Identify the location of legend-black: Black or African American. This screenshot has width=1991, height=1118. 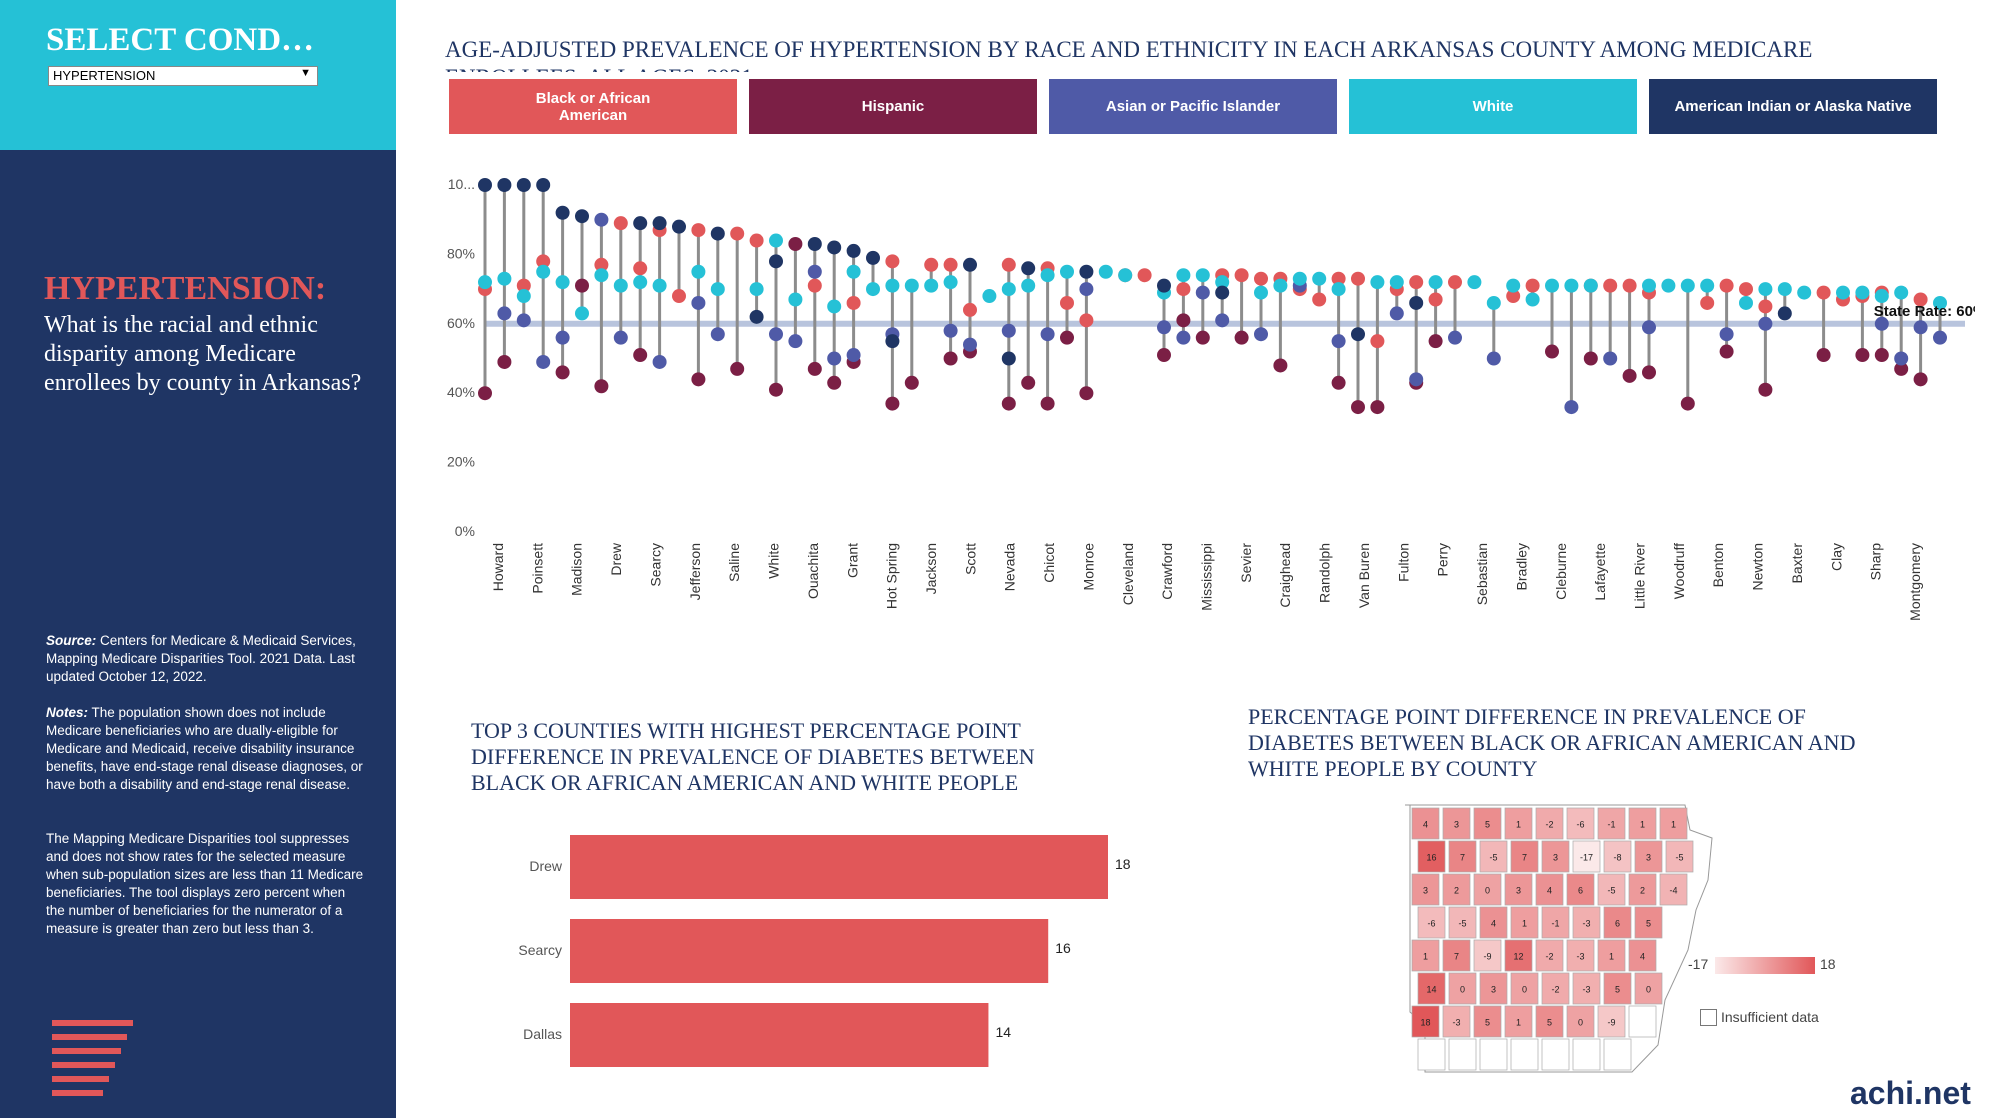
(593, 106).